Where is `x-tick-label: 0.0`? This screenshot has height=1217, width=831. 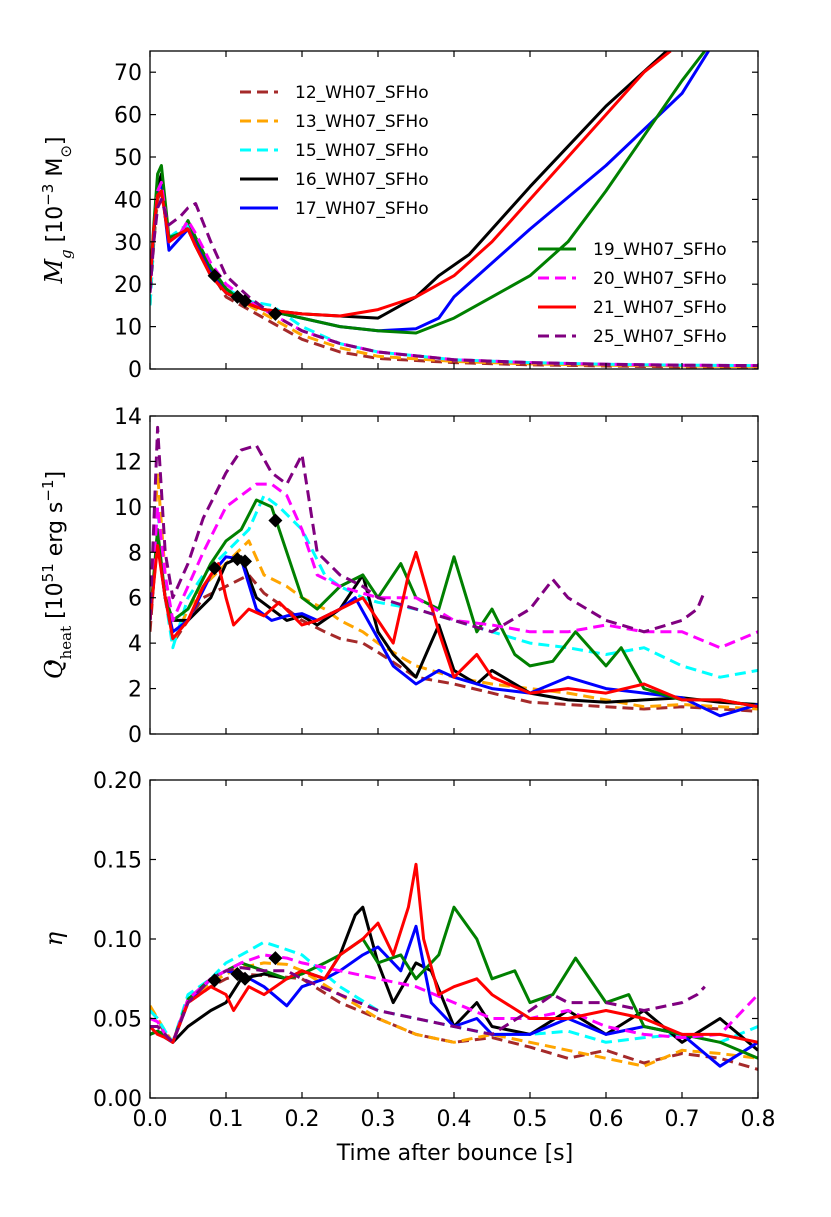
x-tick-label: 0.0 is located at coordinates (150, 1119).